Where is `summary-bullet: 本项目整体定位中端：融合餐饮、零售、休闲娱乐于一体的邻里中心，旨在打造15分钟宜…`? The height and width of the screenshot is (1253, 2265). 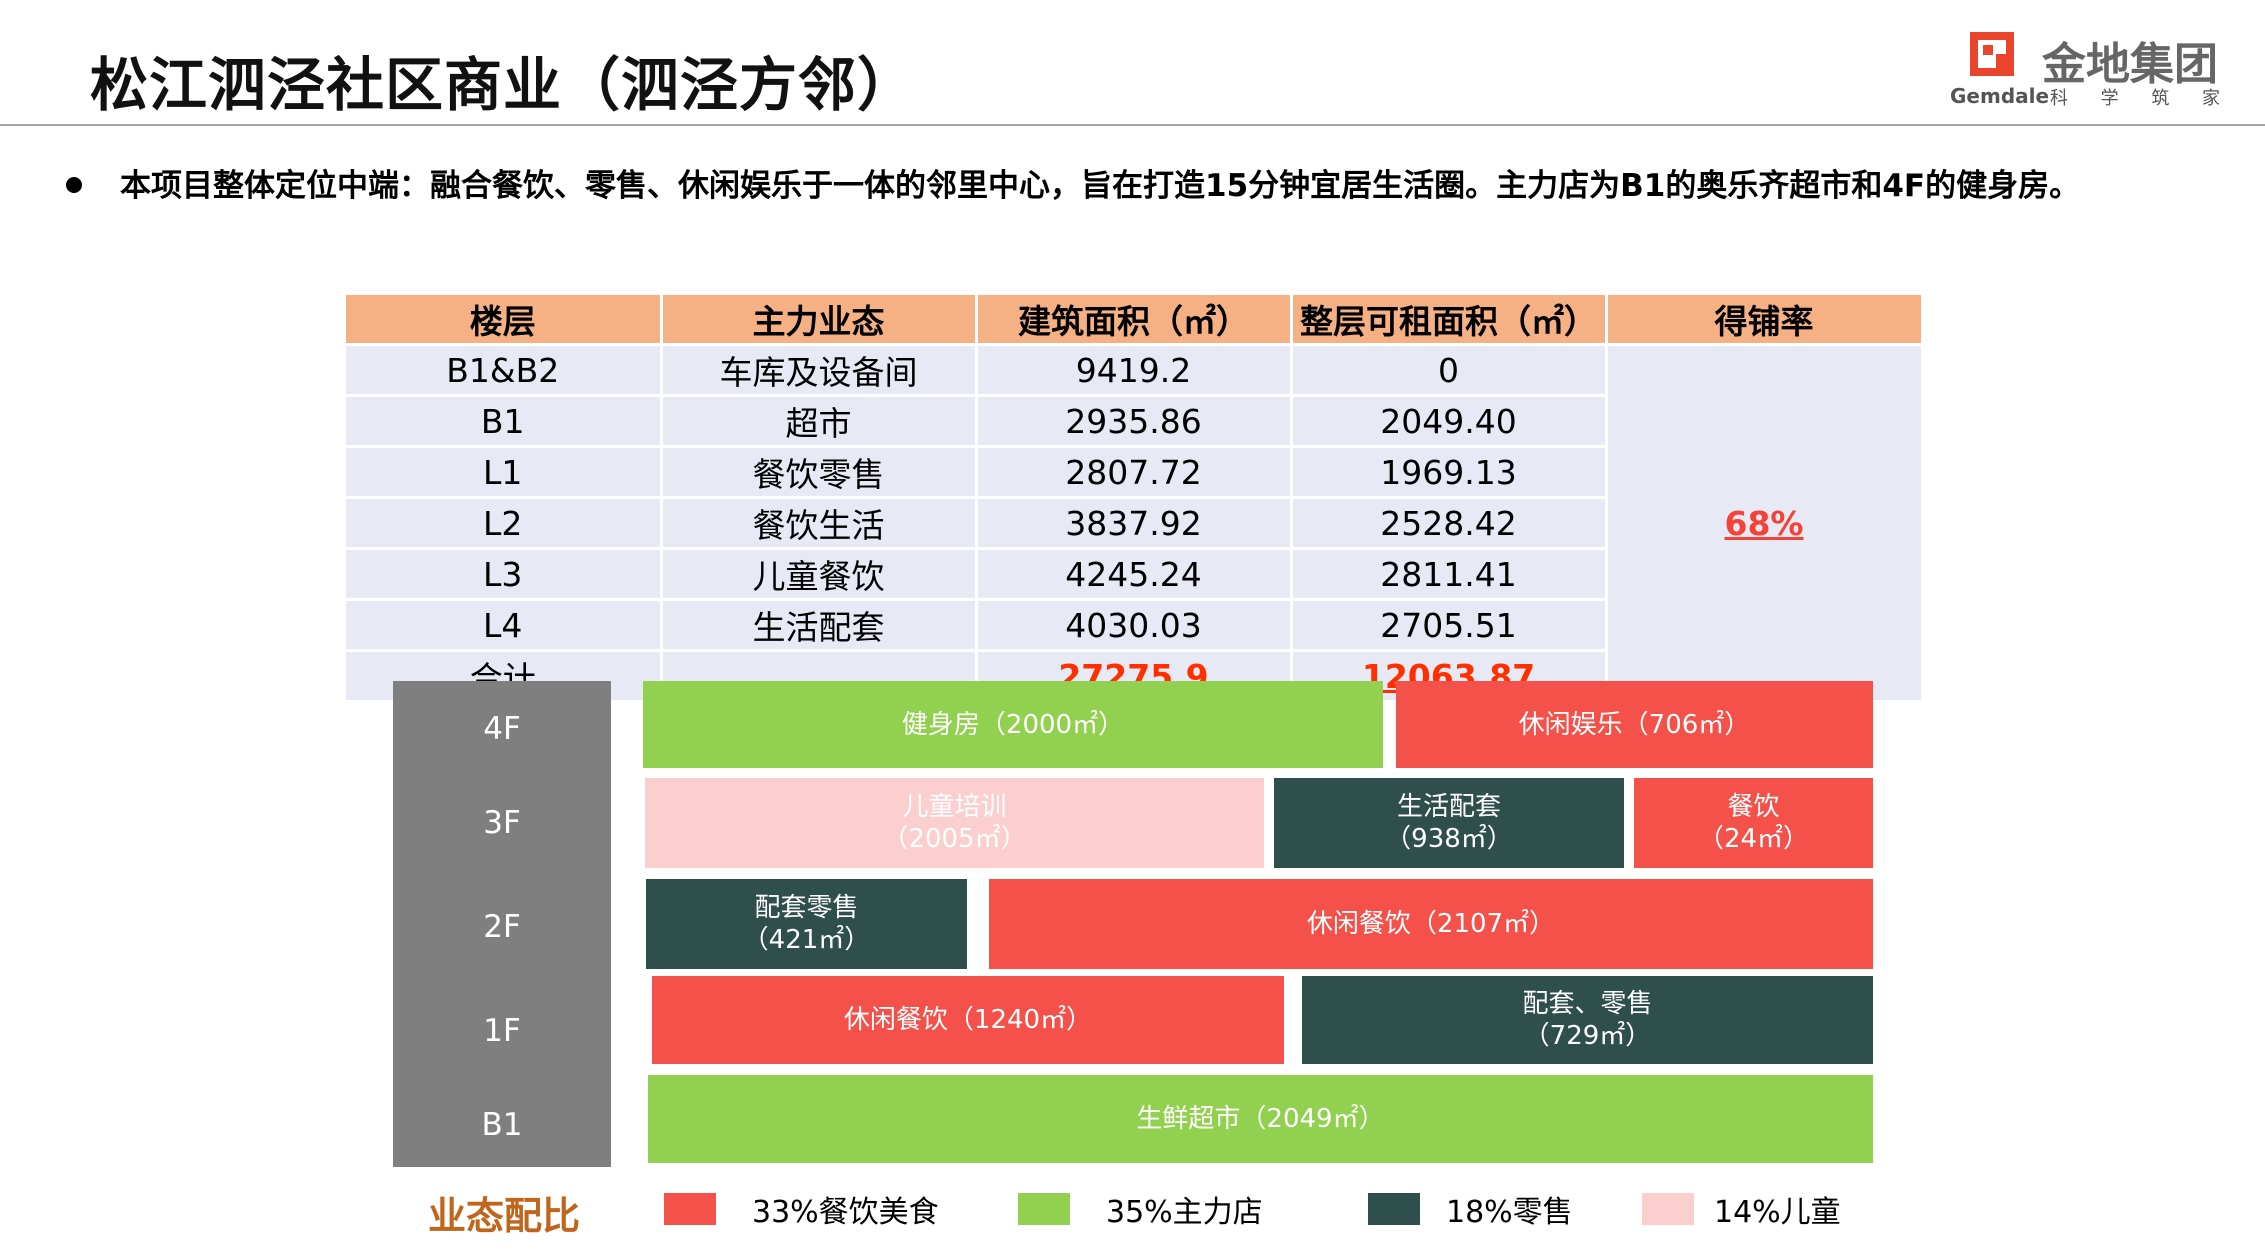
summary-bullet: 本项目整体定位中端：融合餐饮、零售、休闲娱乐于一体的邻里中心，旨在打造15分钟宜… is located at coordinates (1073, 182).